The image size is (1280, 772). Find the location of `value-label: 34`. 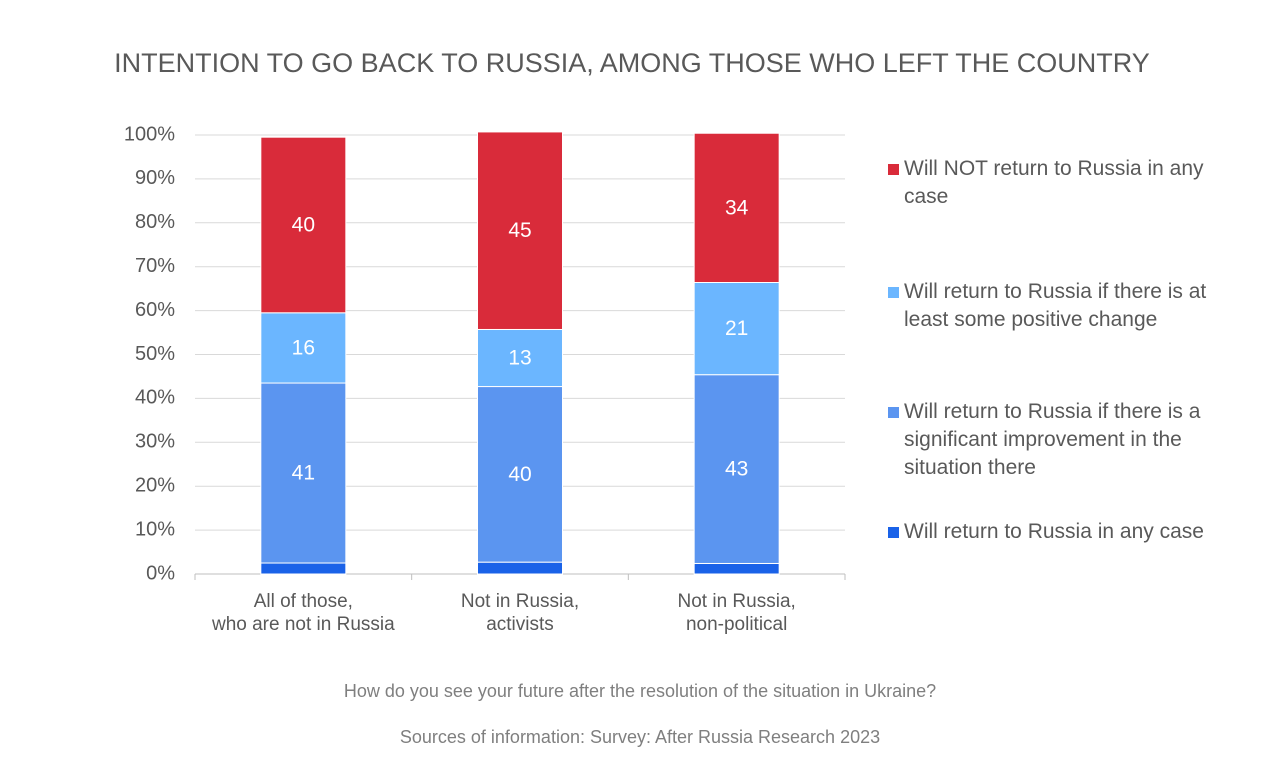

value-label: 34 is located at coordinates (737, 207).